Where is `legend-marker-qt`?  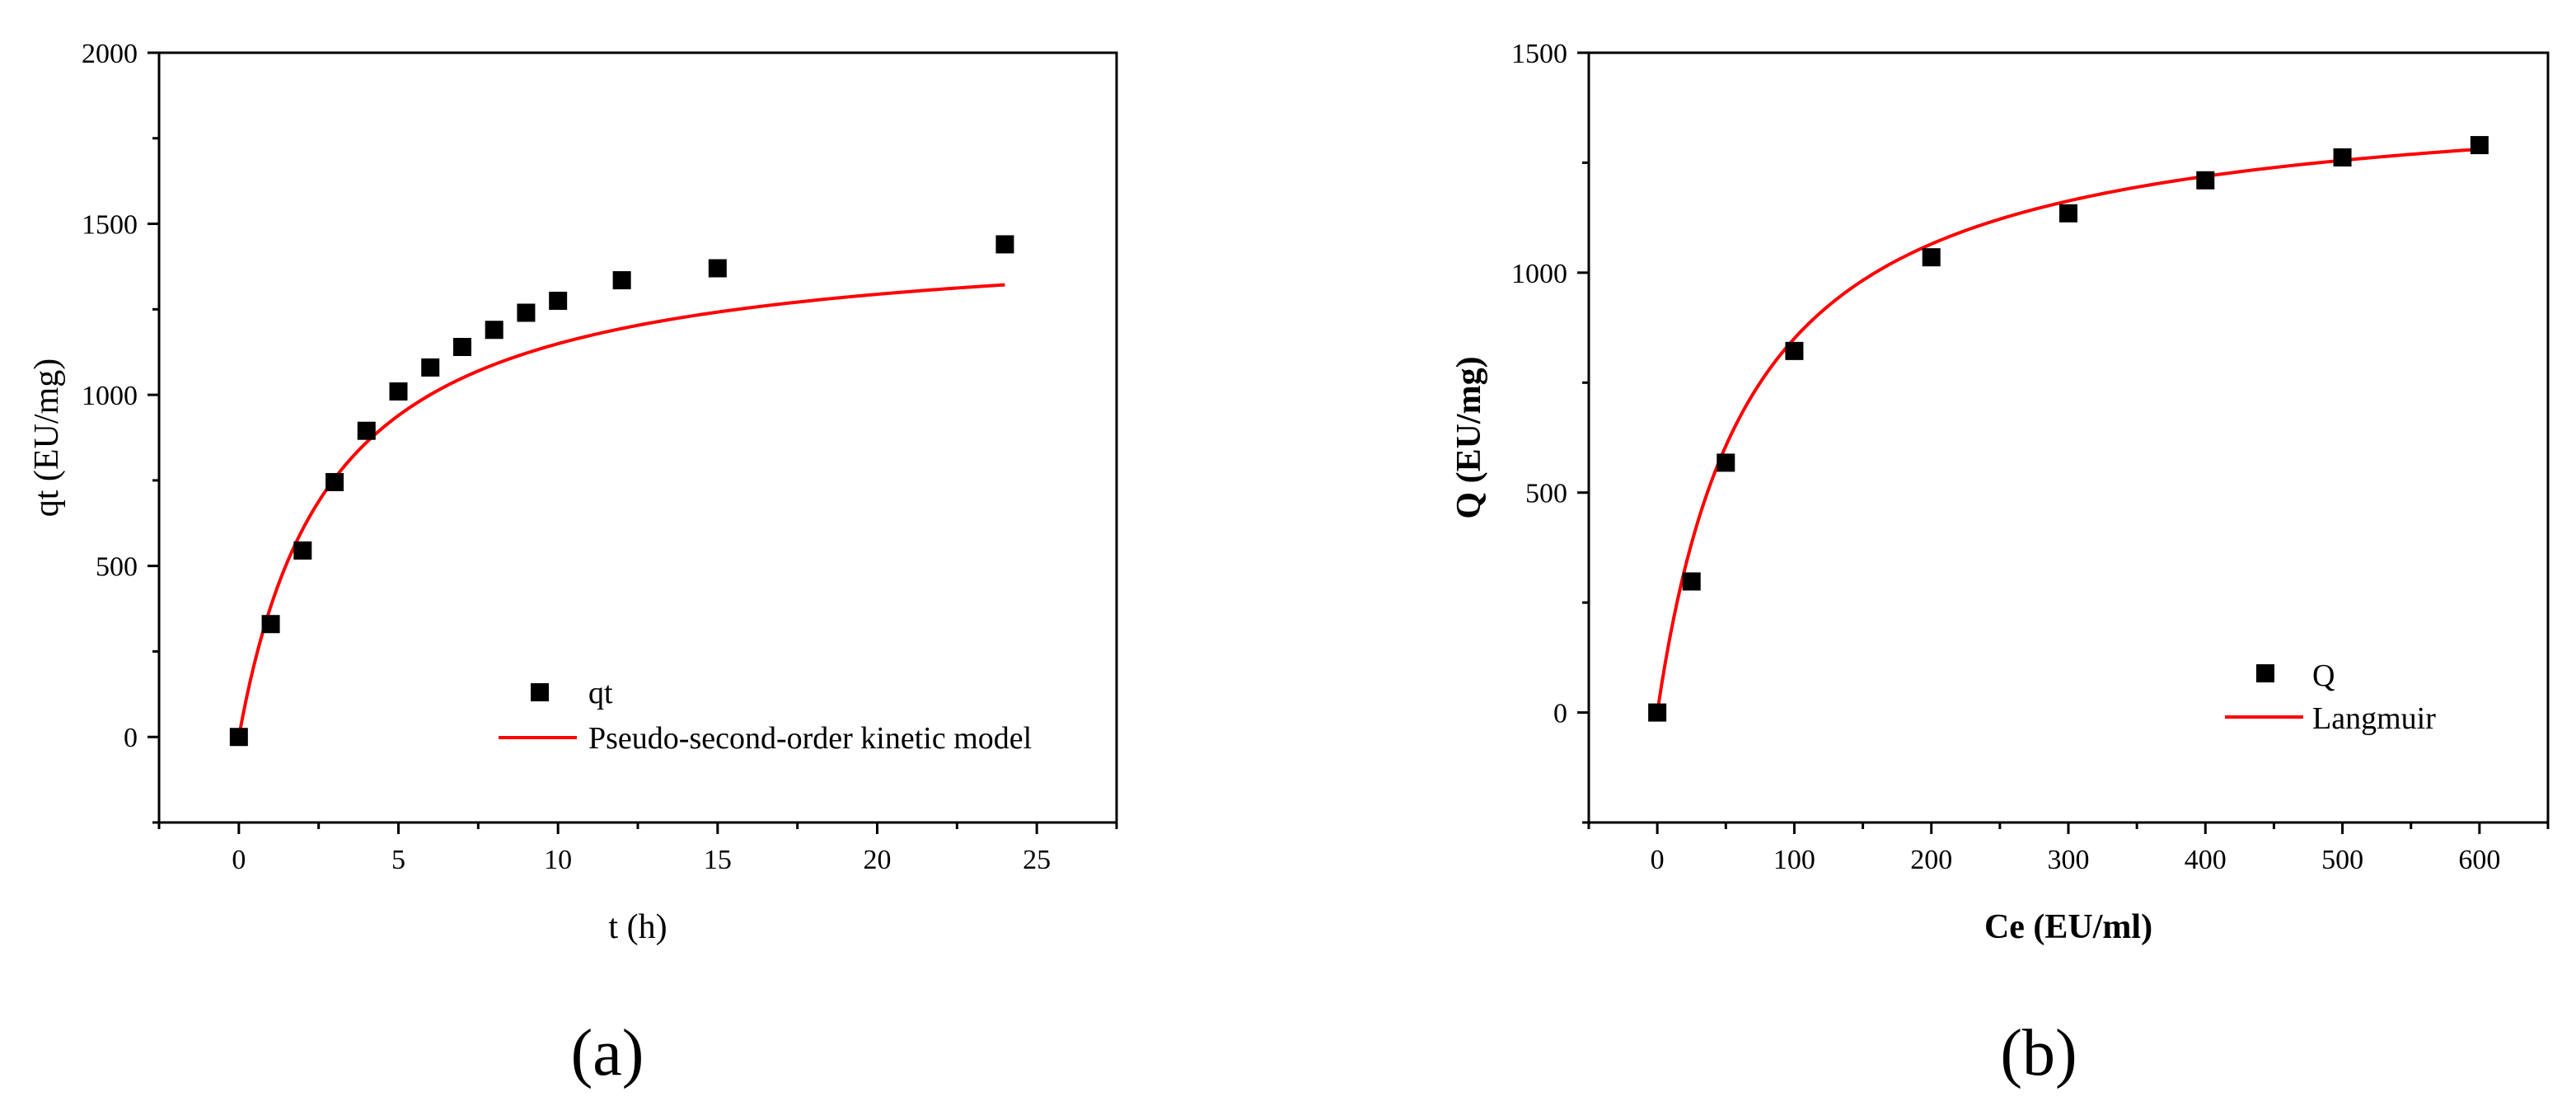 legend-marker-qt is located at coordinates (540, 692).